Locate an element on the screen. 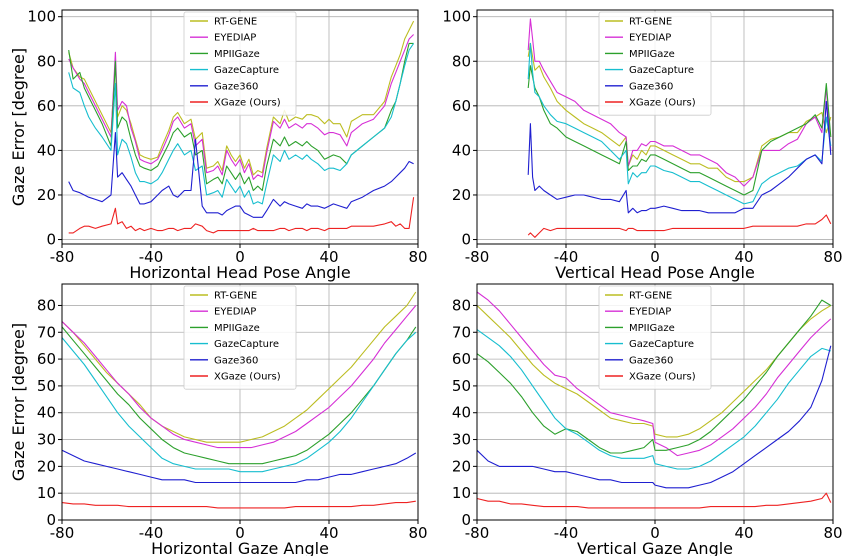 Image resolution: width=842 pixels, height=556 pixels. series-line-rt-gene is located at coordinates (241, 98).